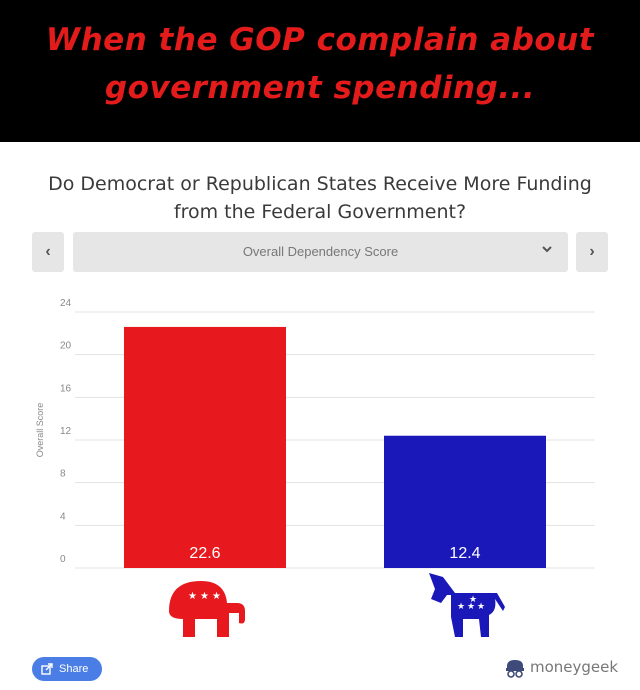 This screenshot has height=690, width=640. I want to click on chevron-down-icon, so click(547, 249).